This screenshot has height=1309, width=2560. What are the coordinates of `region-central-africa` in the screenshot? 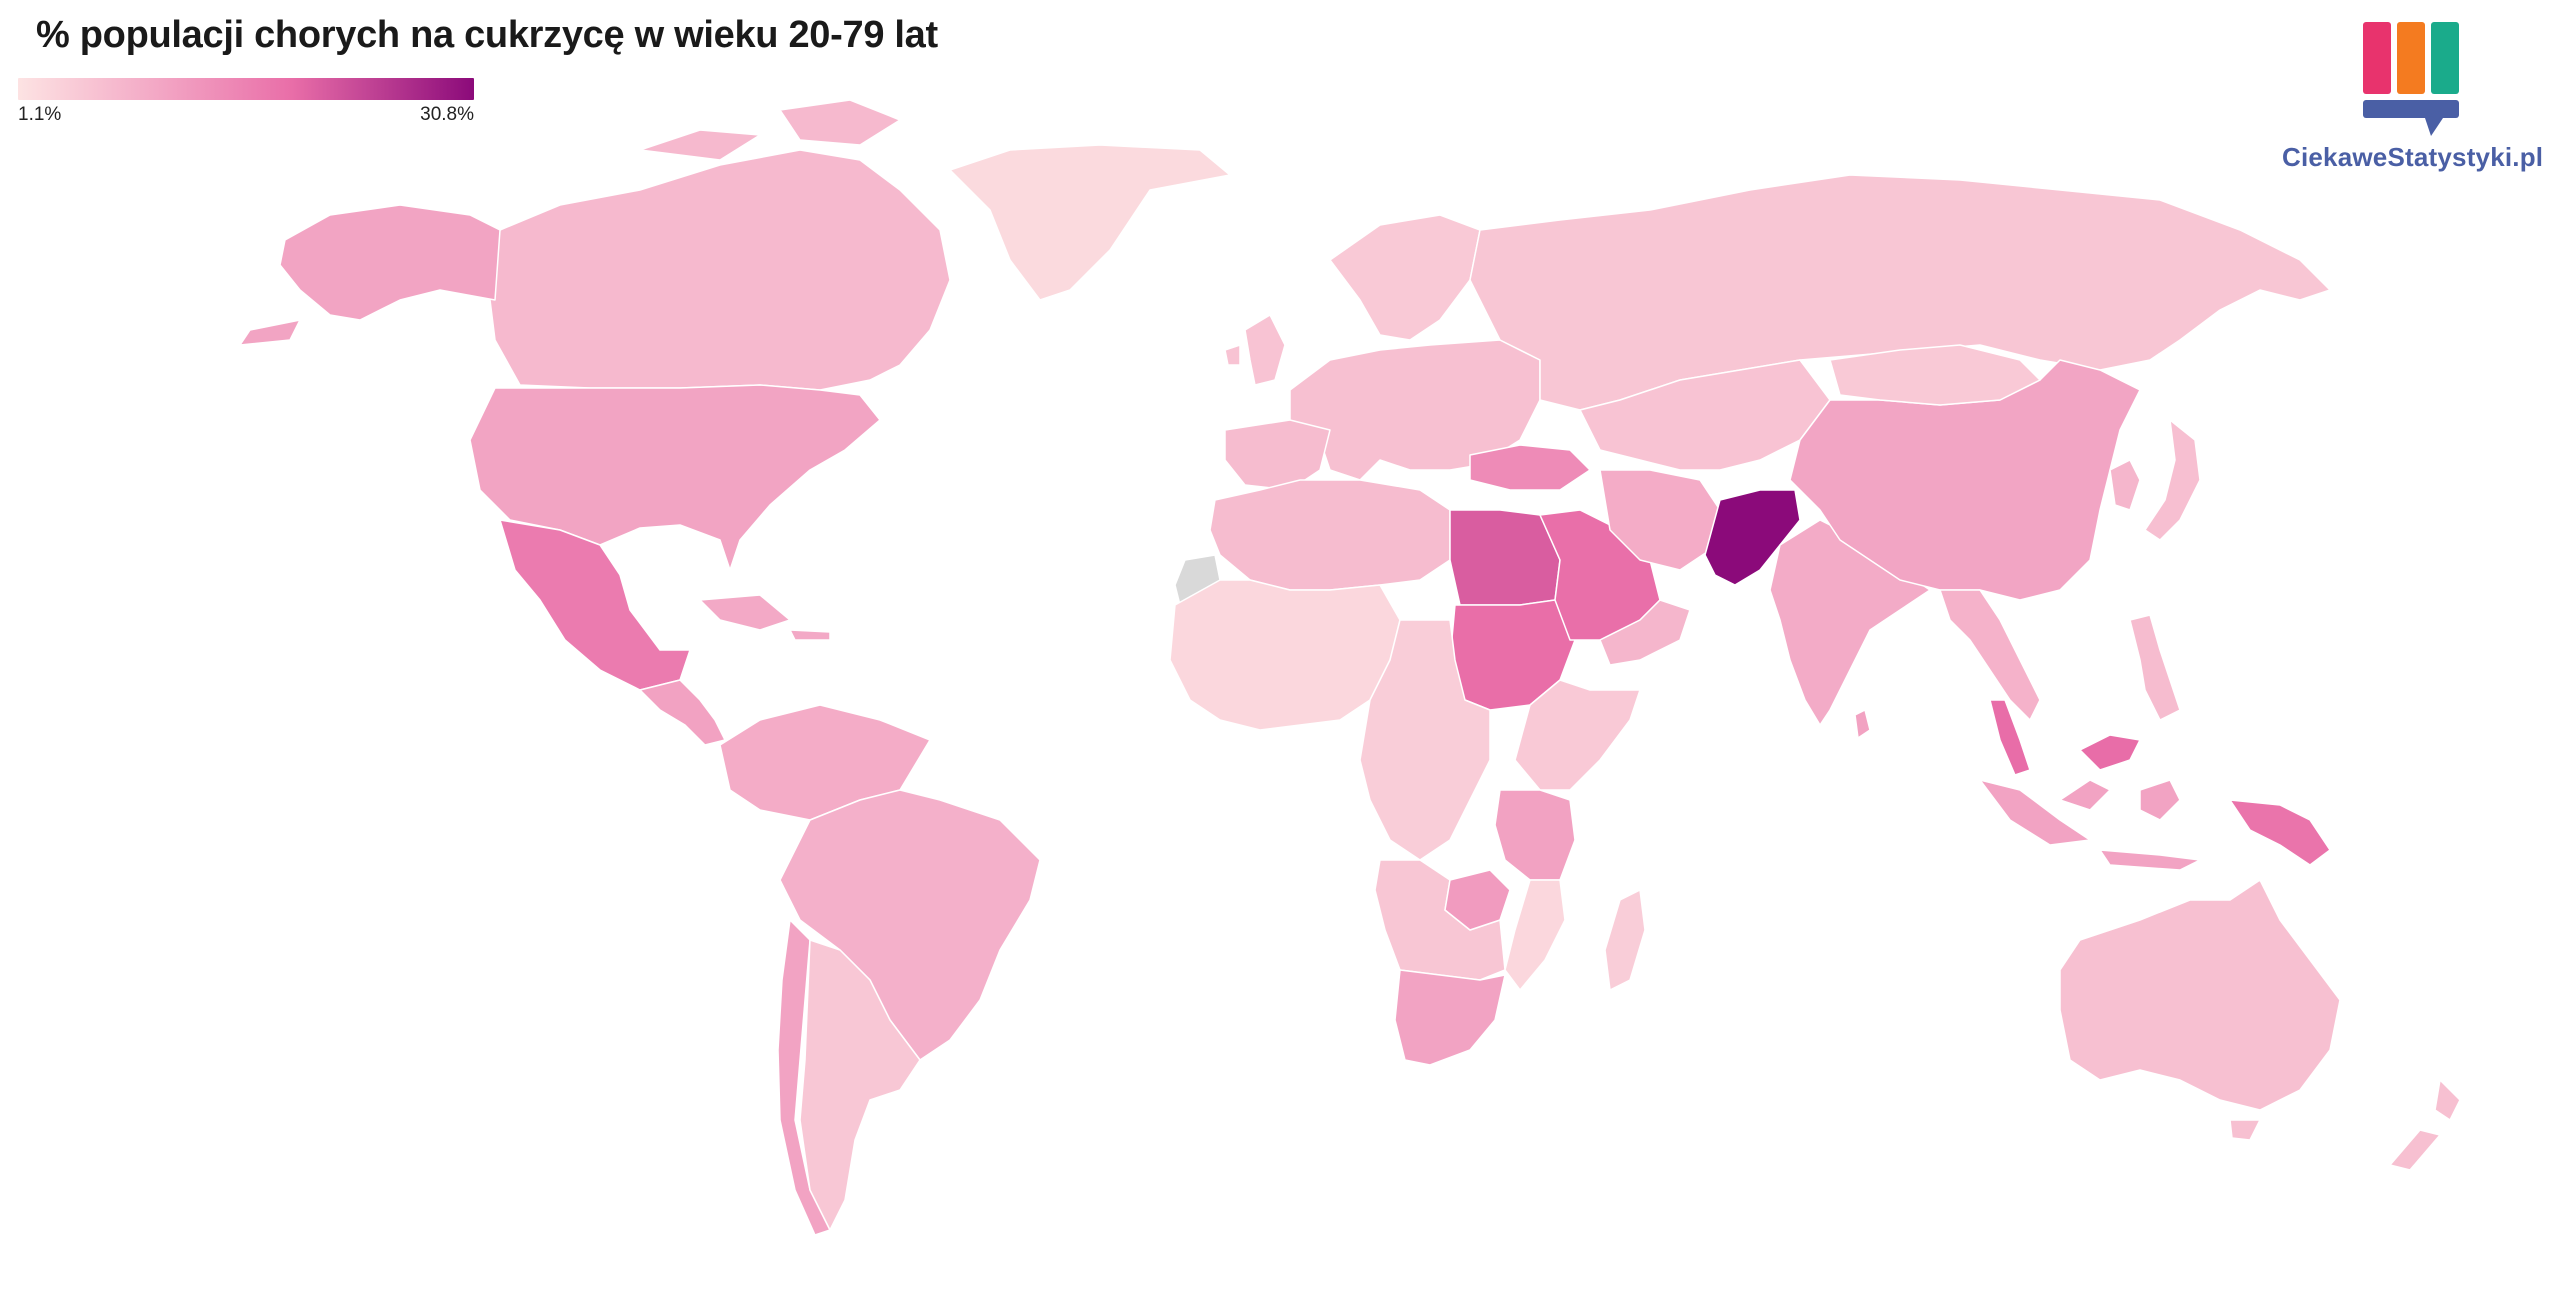 It's located at (1425, 740).